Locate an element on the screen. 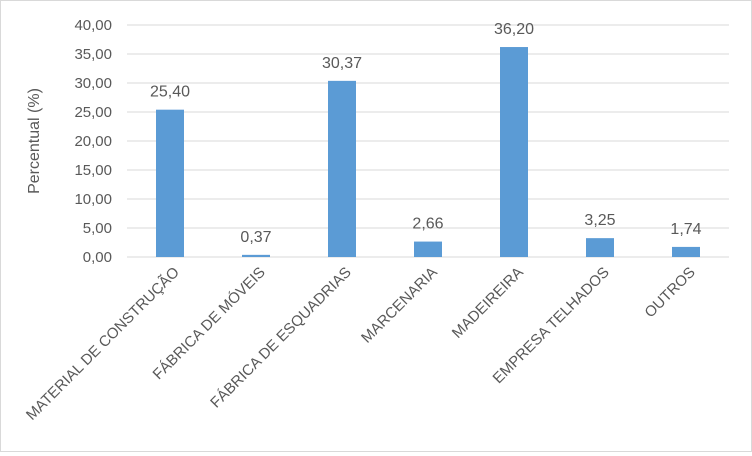 This screenshot has width=752, height=456. category-label: MATERIAL DE CONSTRUÇÃO is located at coordinates (103, 344).